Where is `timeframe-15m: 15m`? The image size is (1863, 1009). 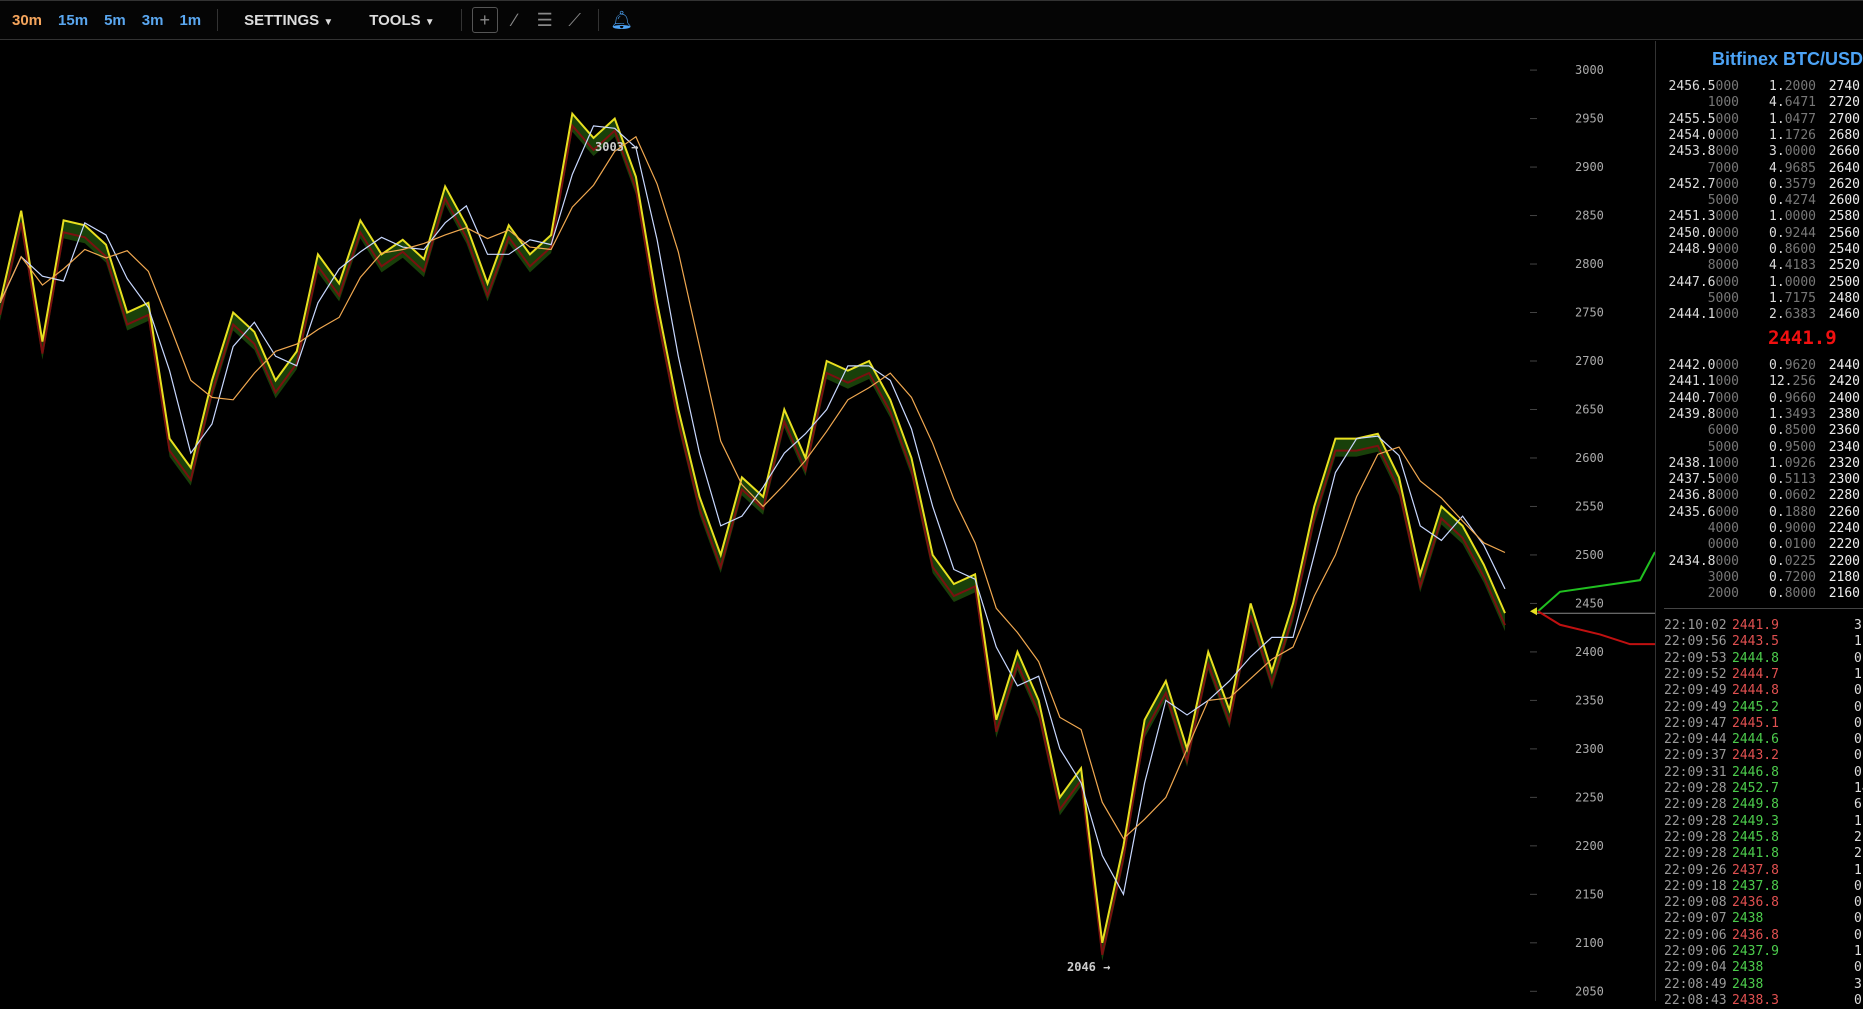
timeframe-15m: 15m is located at coordinates (73, 20).